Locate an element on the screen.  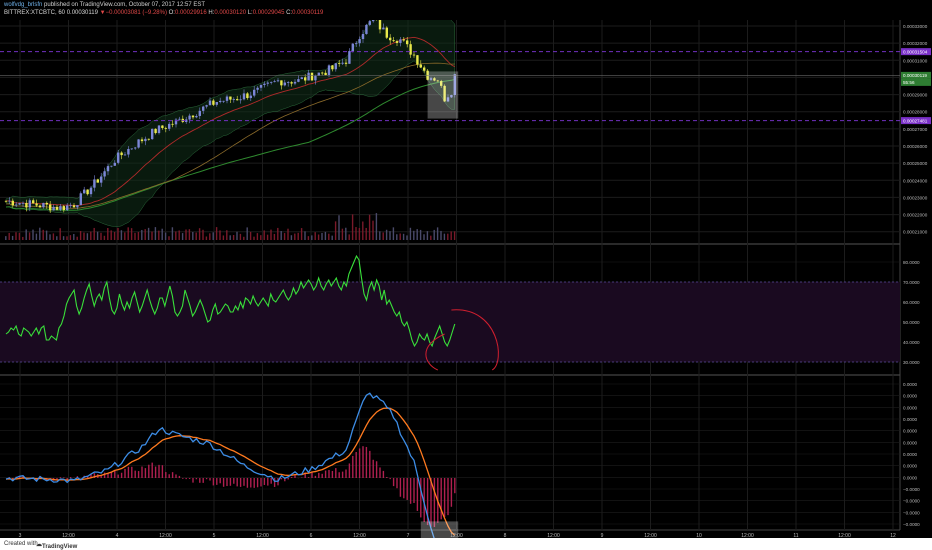
author-name: wolfvdg_brlsfn is located at coordinates (23, 5).